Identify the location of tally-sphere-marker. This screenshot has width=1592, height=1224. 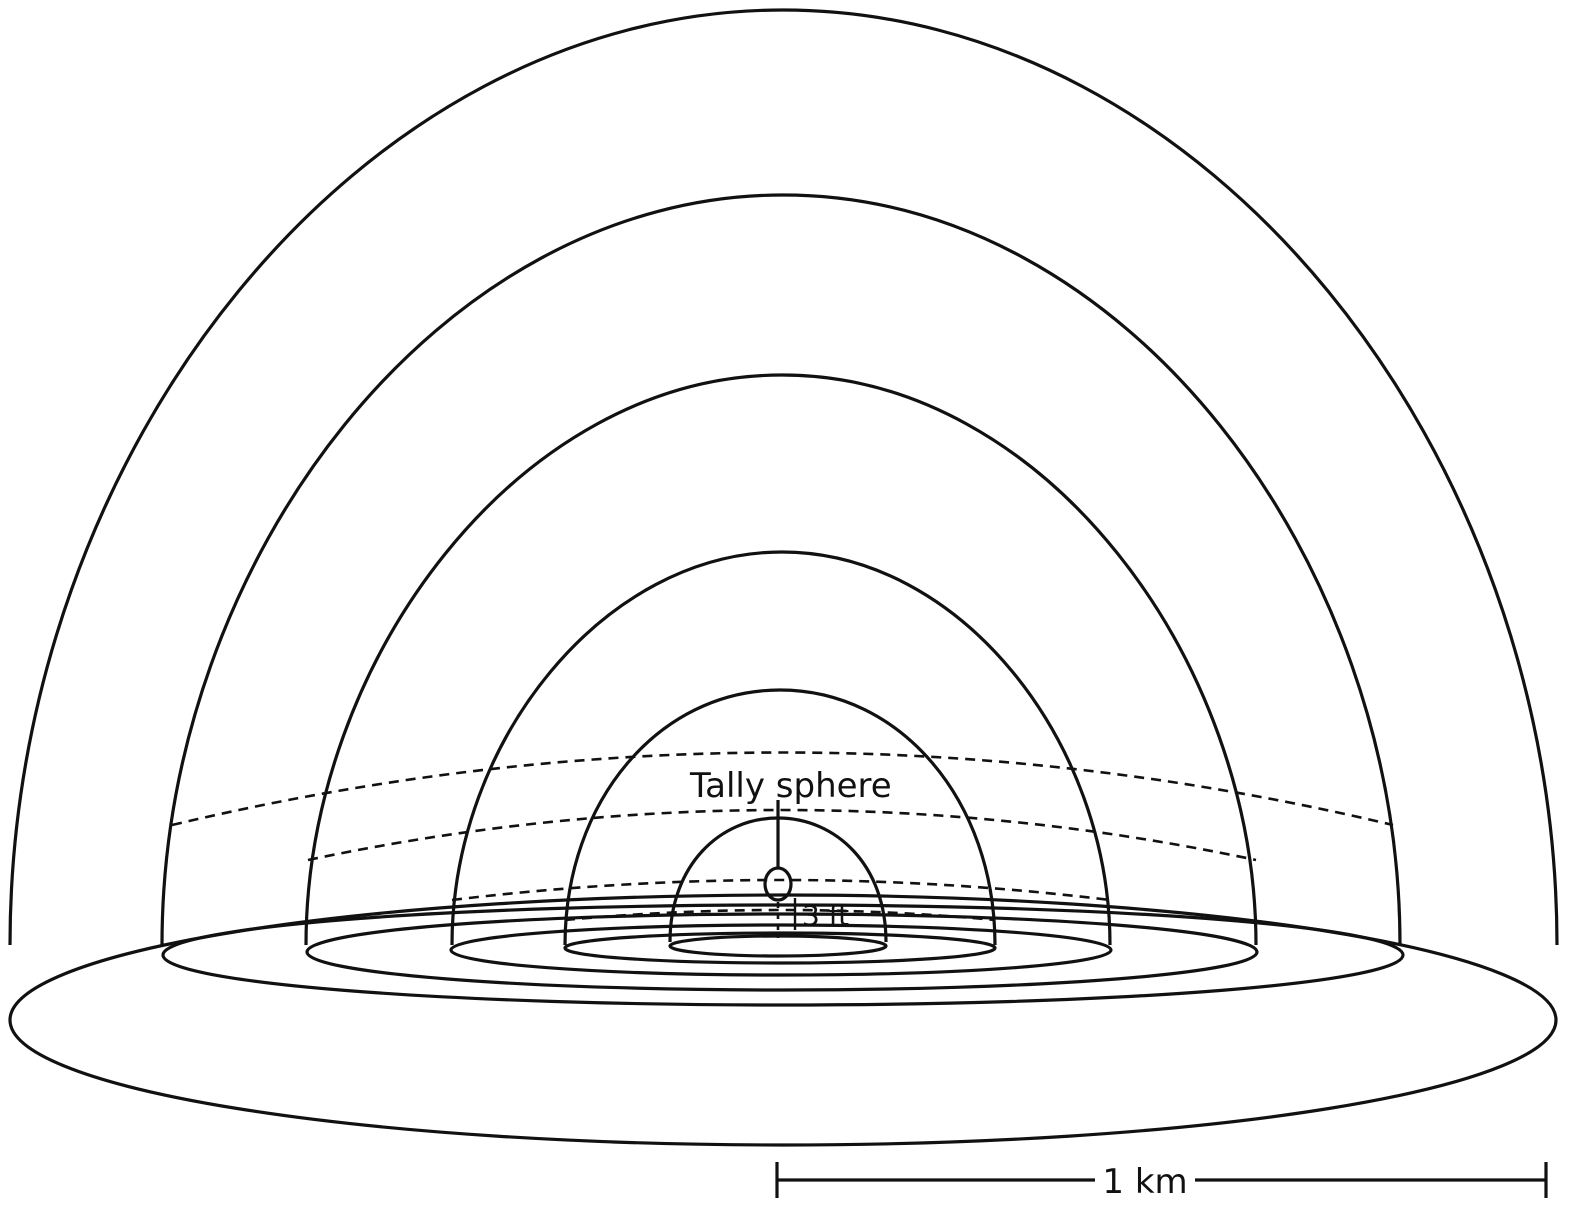
(778, 869).